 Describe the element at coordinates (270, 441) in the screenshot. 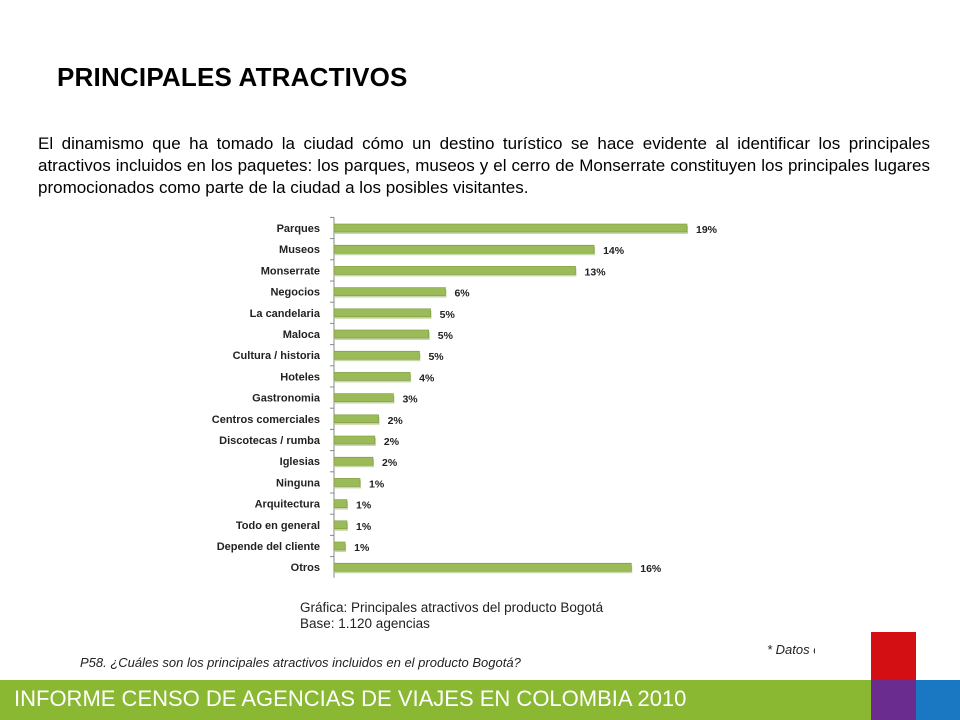

I see `category-label: Discotecas / rumba` at that location.